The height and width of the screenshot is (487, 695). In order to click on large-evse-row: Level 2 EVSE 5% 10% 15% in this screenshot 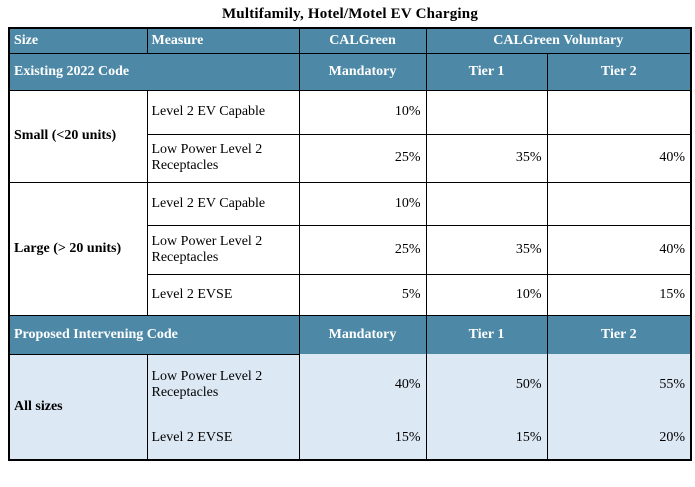, I will do `click(350, 294)`.